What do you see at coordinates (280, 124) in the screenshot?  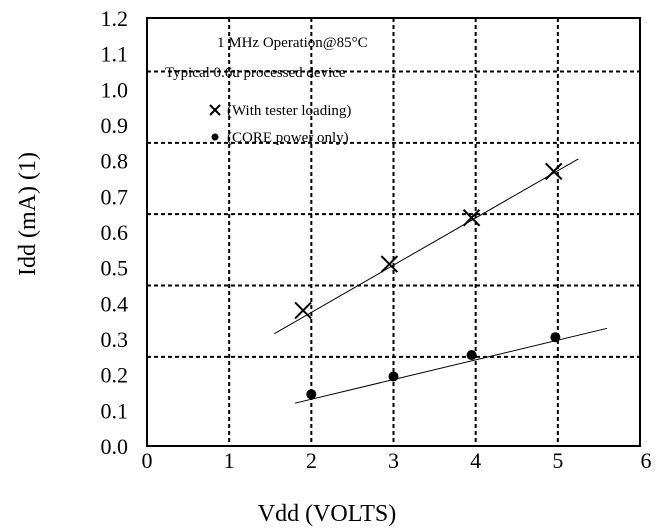 I see `legend: (With tester loading) (CORE power only)` at bounding box center [280, 124].